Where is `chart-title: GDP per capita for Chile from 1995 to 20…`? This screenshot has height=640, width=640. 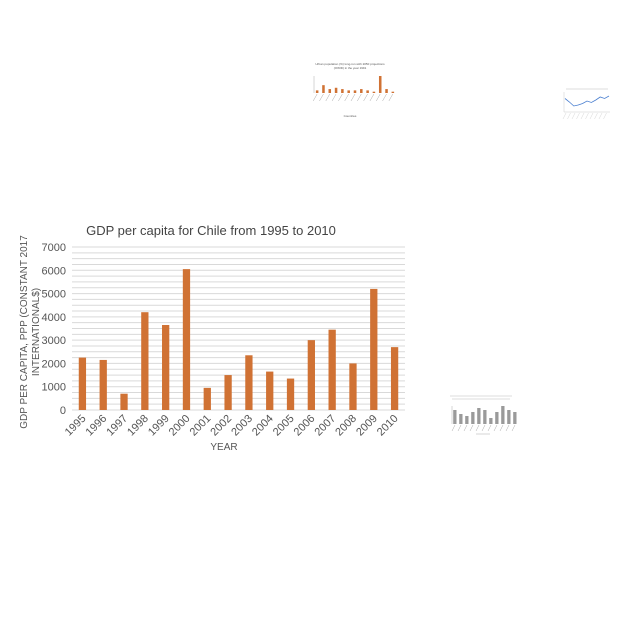 chart-title: GDP per capita for Chile from 1995 to 20… is located at coordinates (211, 230).